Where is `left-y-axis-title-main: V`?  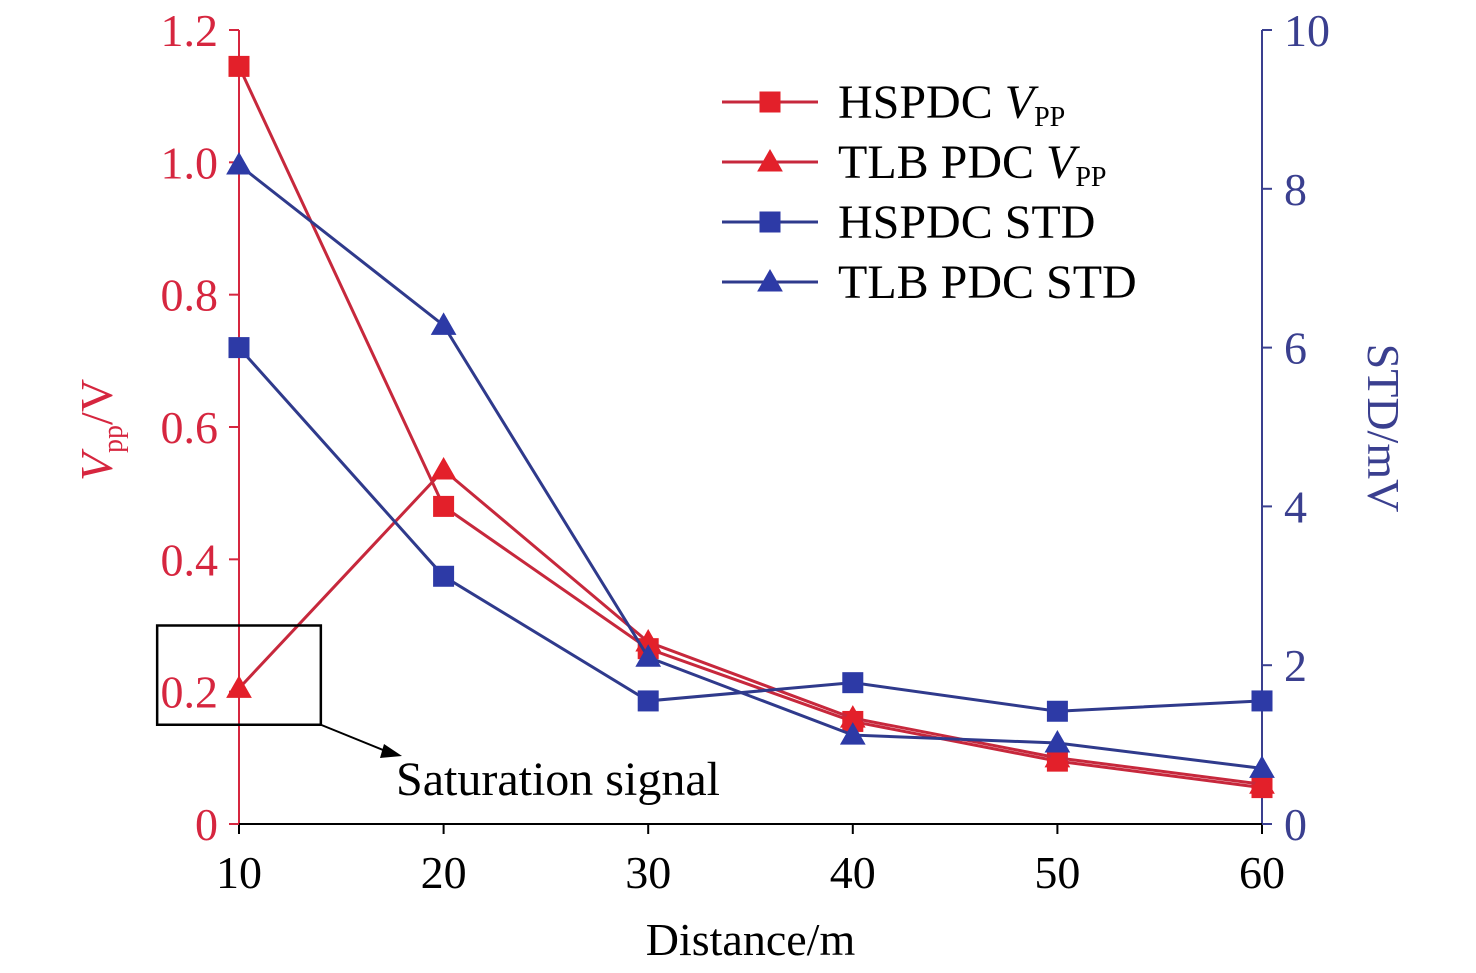
left-y-axis-title-main: V is located at coordinates (96, 464).